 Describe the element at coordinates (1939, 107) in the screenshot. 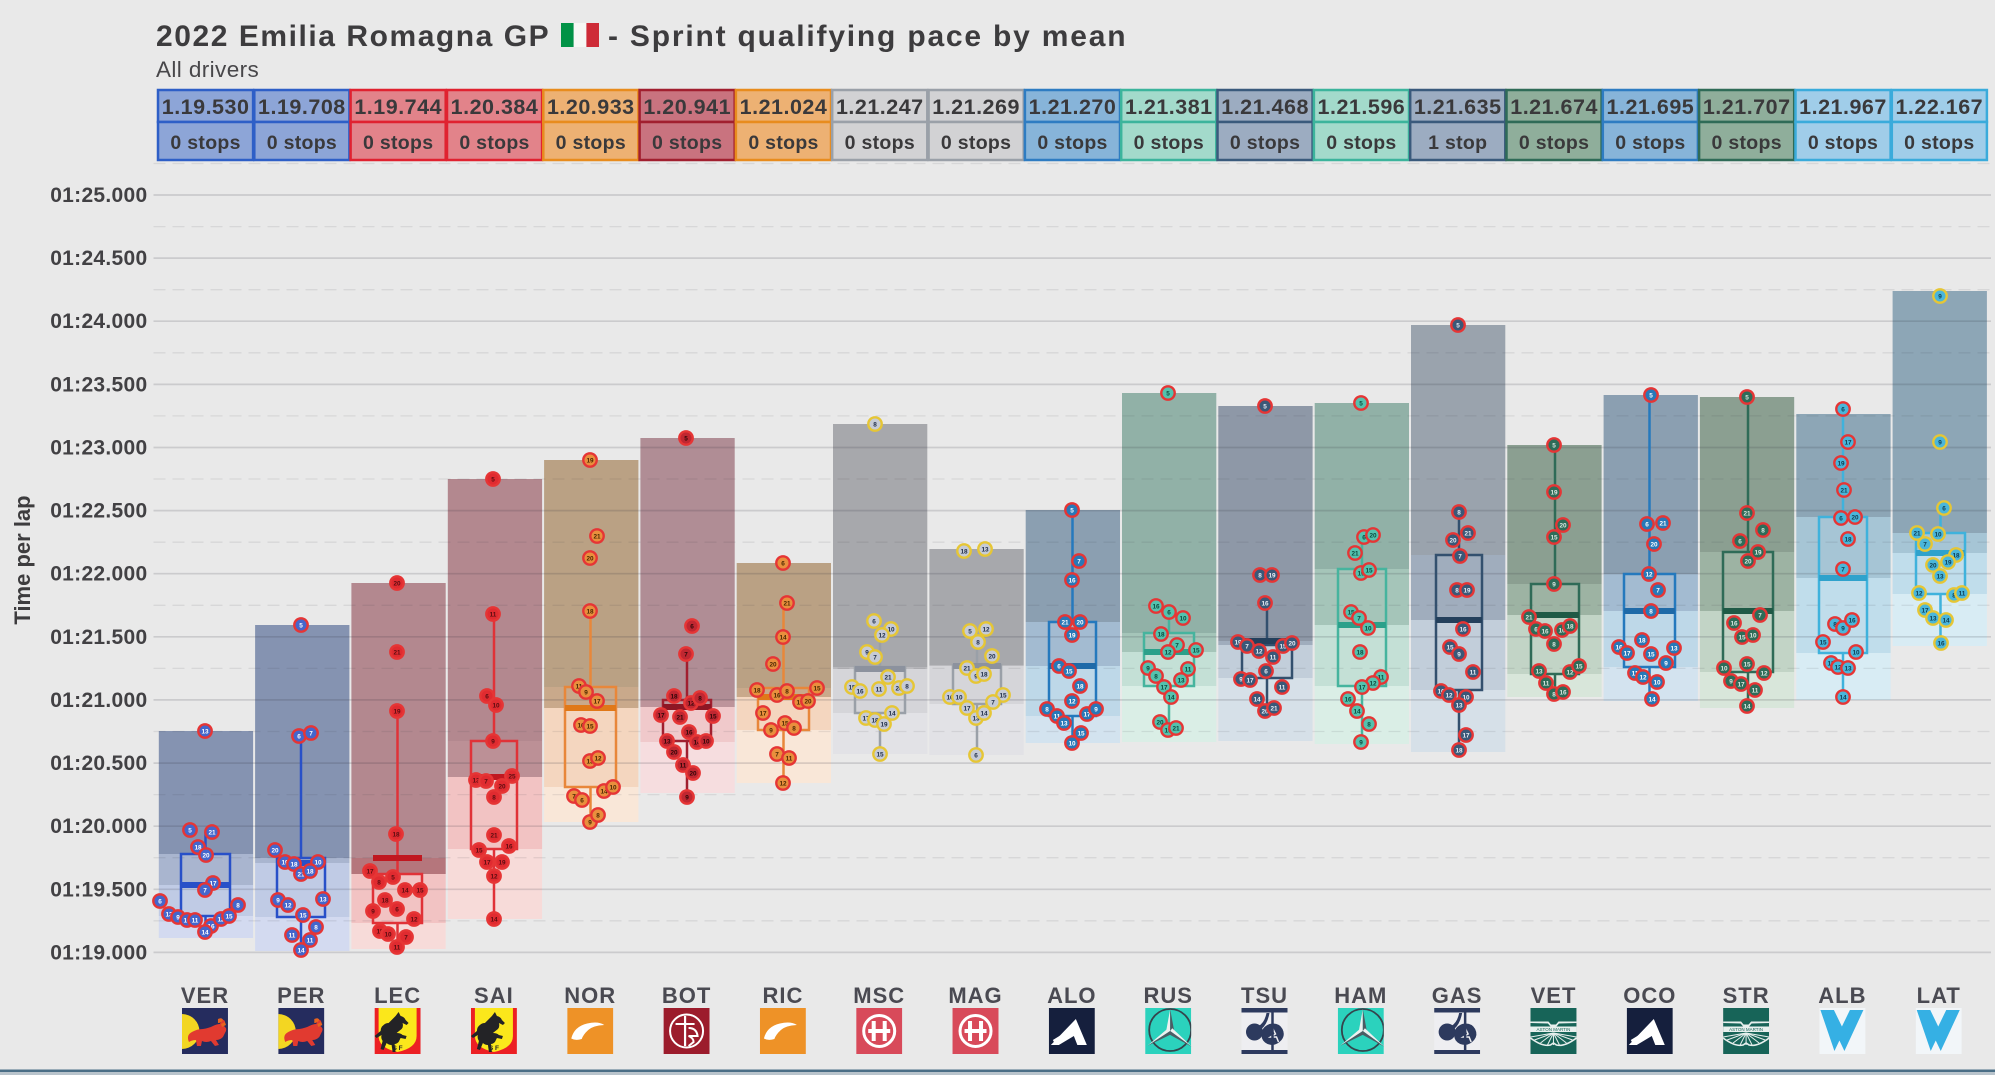

I see `svg-text: 1.22.167` at that location.